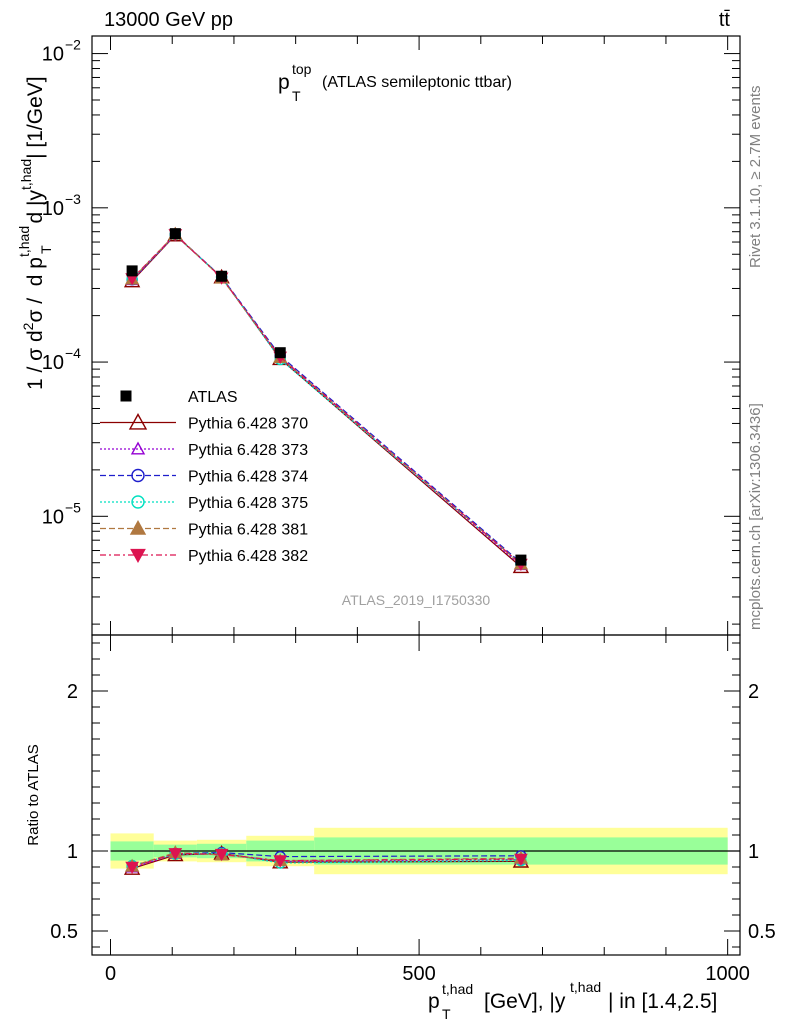 The width and height of the screenshot is (786, 1024). I want to click on rivet-version-label: Rivet 3.1.10, ≥ 2.7M events, so click(755, 177).